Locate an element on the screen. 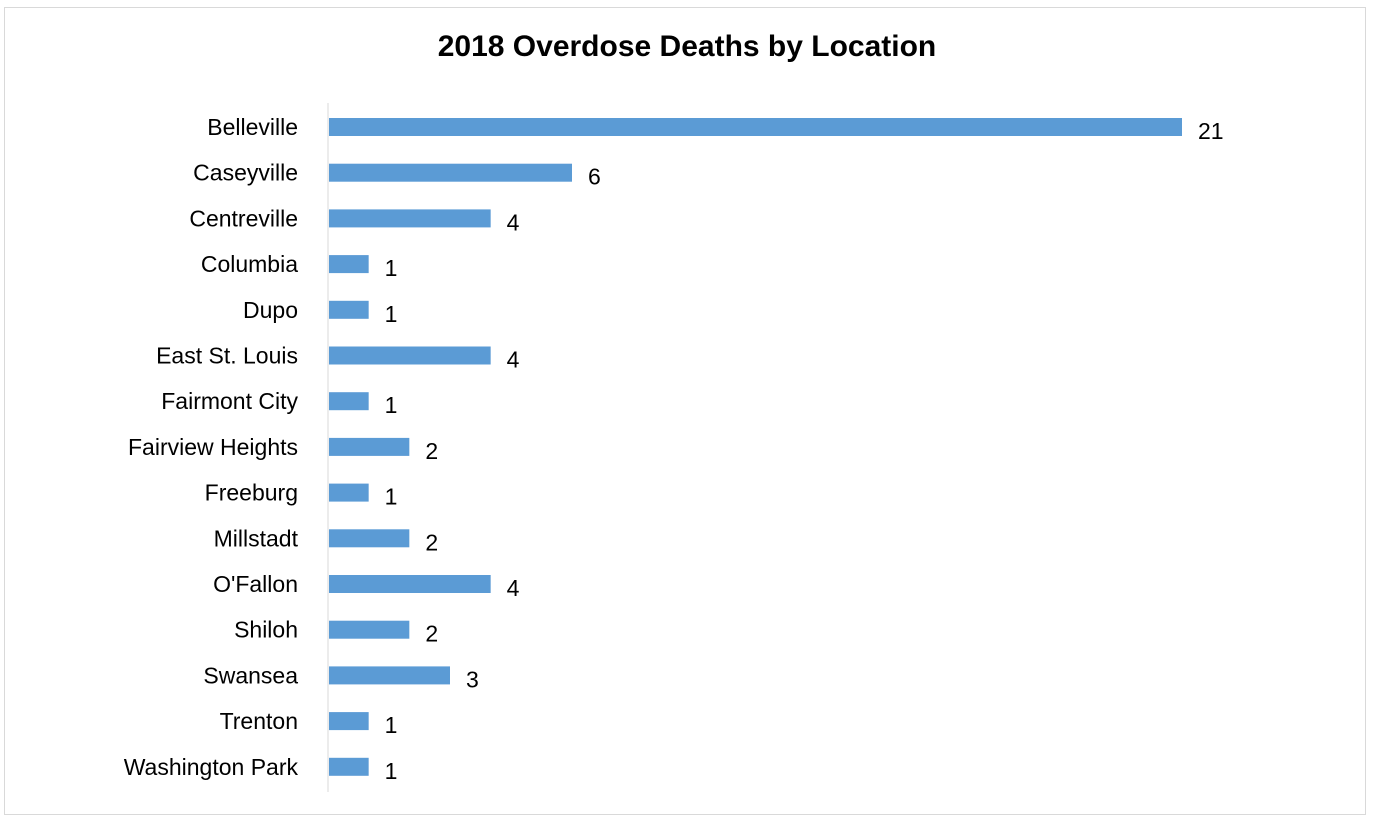 The width and height of the screenshot is (1374, 818). chart-title: 2018 Overdose Deaths by Location is located at coordinates (687, 46).